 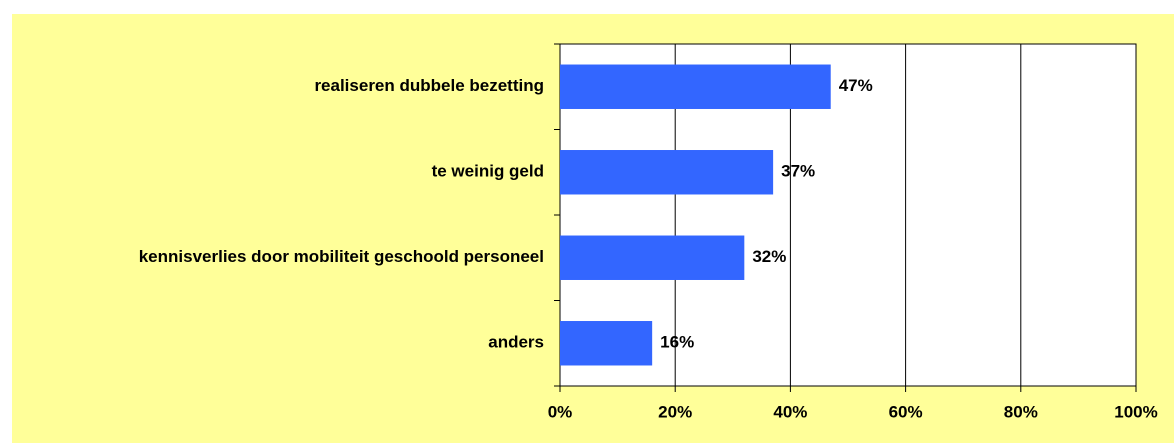 I want to click on x-tick-label: 40%, so click(x=790, y=411).